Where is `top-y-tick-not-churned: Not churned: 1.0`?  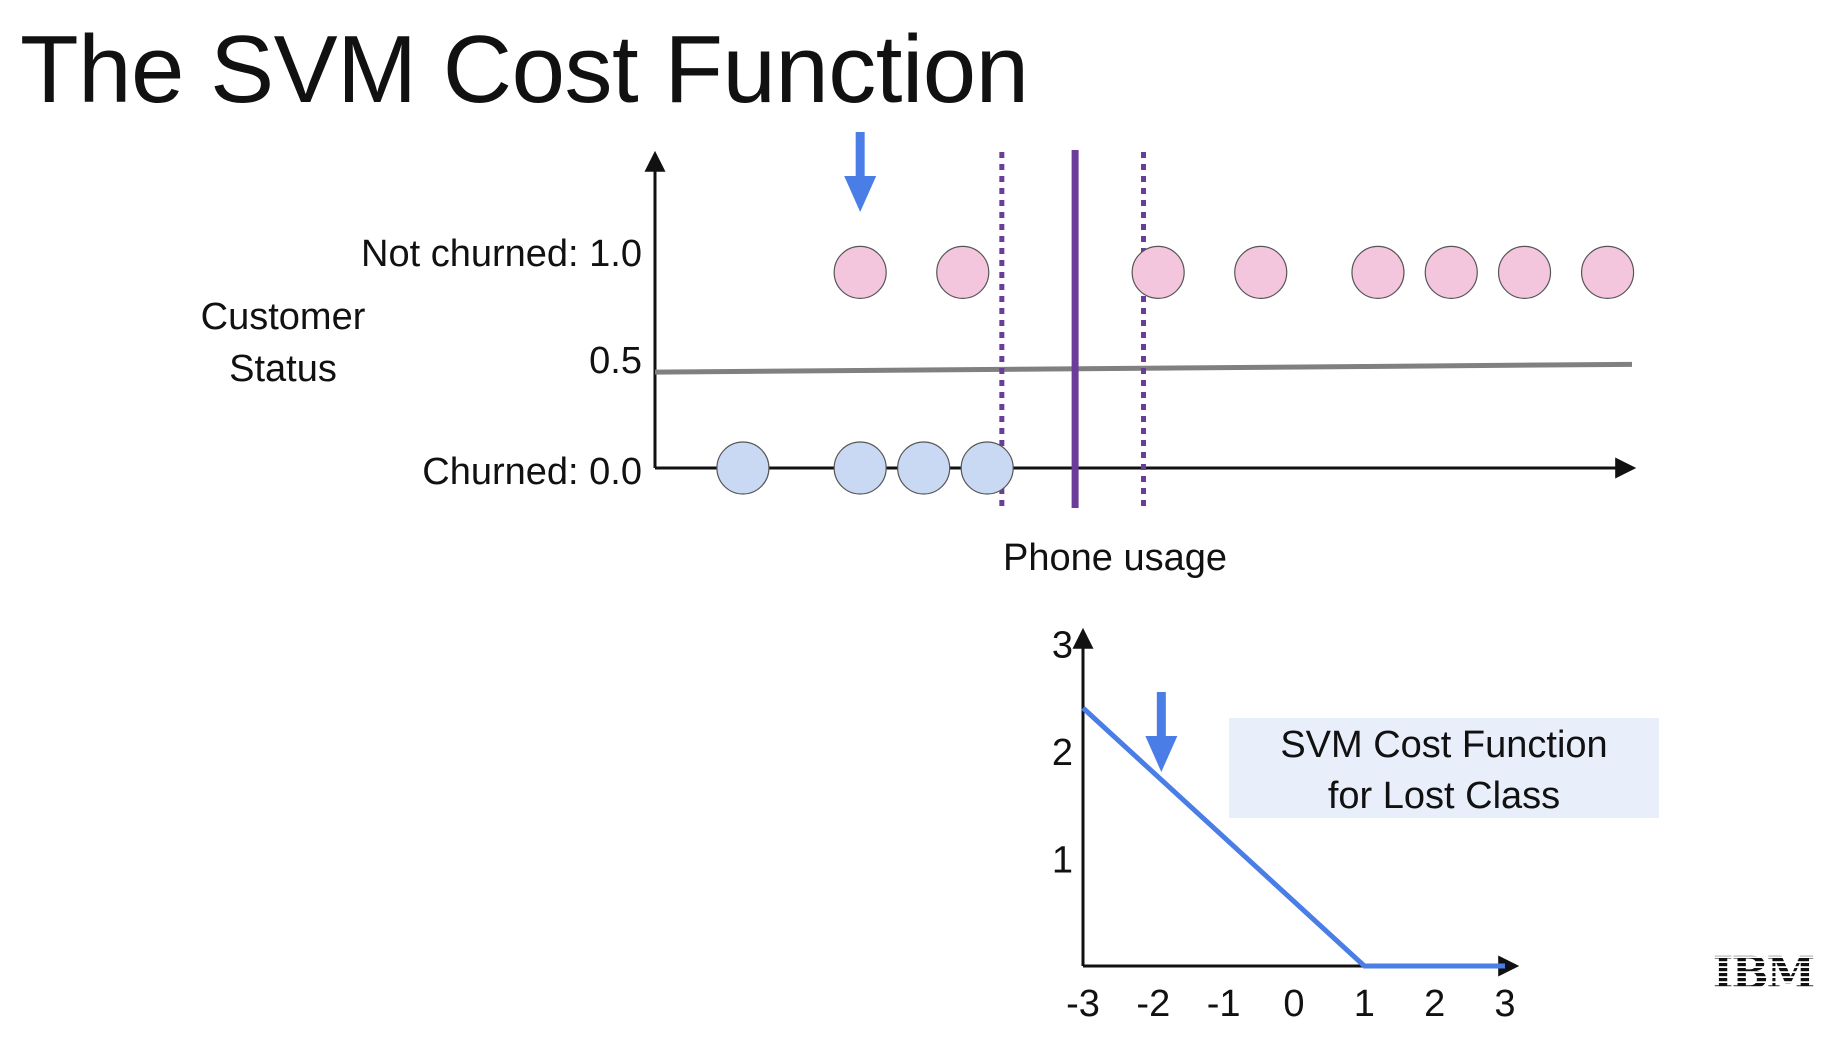 top-y-tick-not-churned: Not churned: 1.0 is located at coordinates (501, 254).